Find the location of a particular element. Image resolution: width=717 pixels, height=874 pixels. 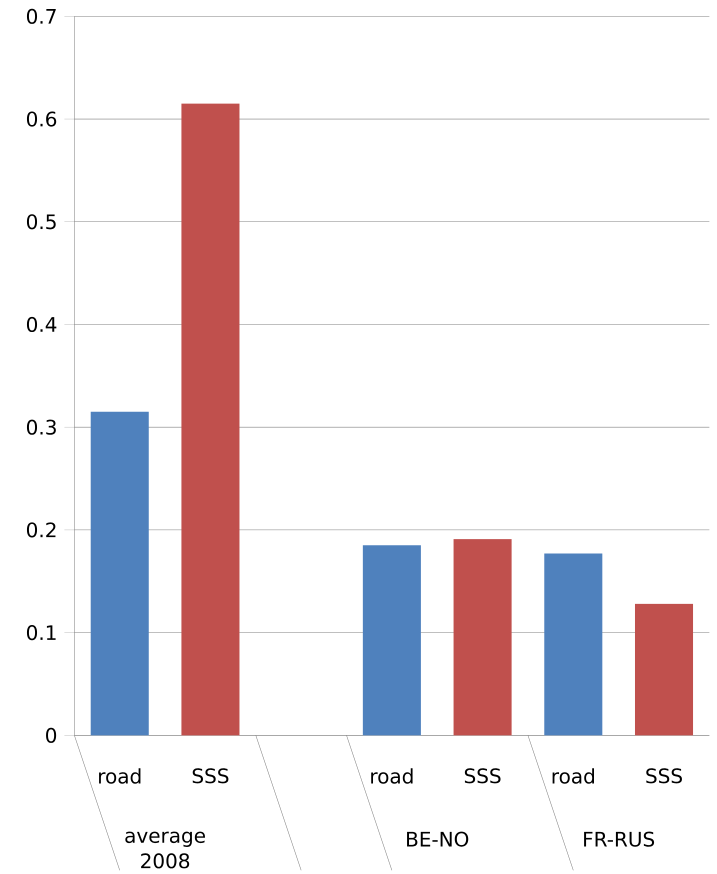

y-tick-label: 0.3 is located at coordinates (41, 427).